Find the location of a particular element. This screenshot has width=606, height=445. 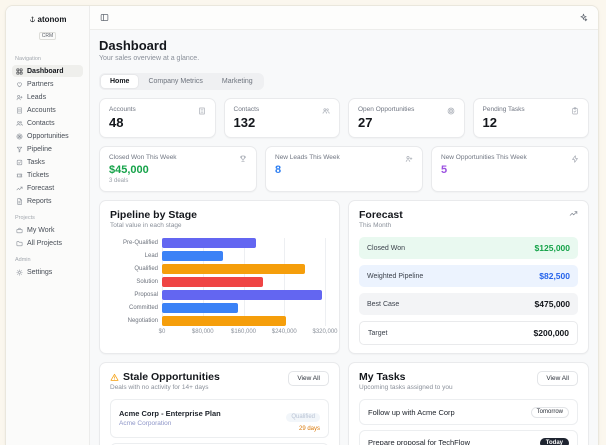

chart-bar-row: Negotiation is located at coordinates (226, 321).